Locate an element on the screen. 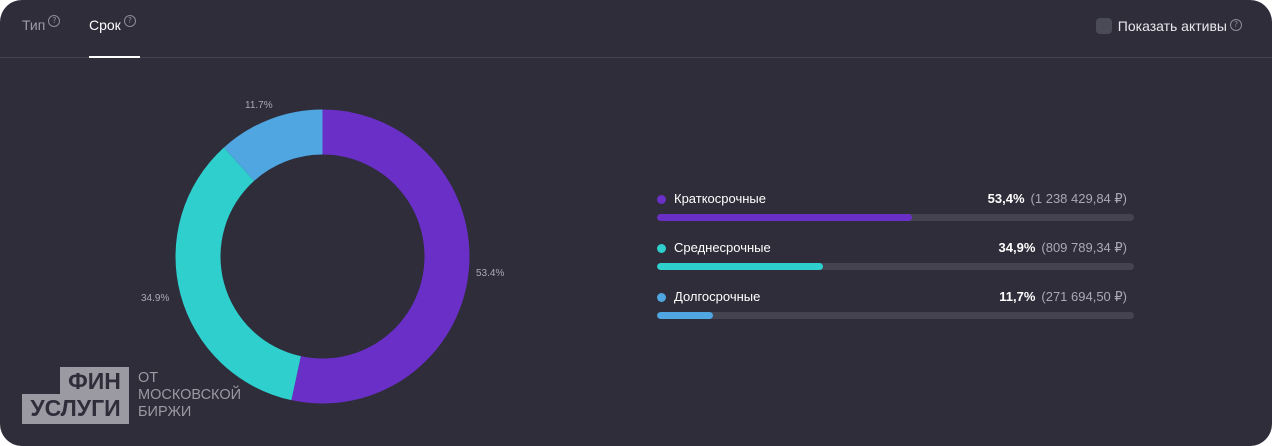 Image resolution: width=1272 pixels, height=446 pixels. logo-uslugi: УСЛУГИ is located at coordinates (75, 409).